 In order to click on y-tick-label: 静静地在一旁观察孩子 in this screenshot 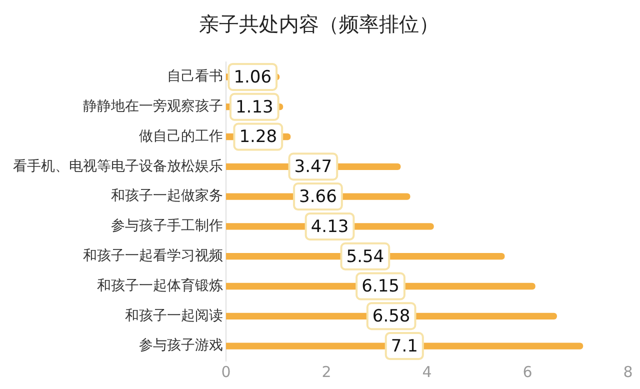, I will do `click(153, 106)`.